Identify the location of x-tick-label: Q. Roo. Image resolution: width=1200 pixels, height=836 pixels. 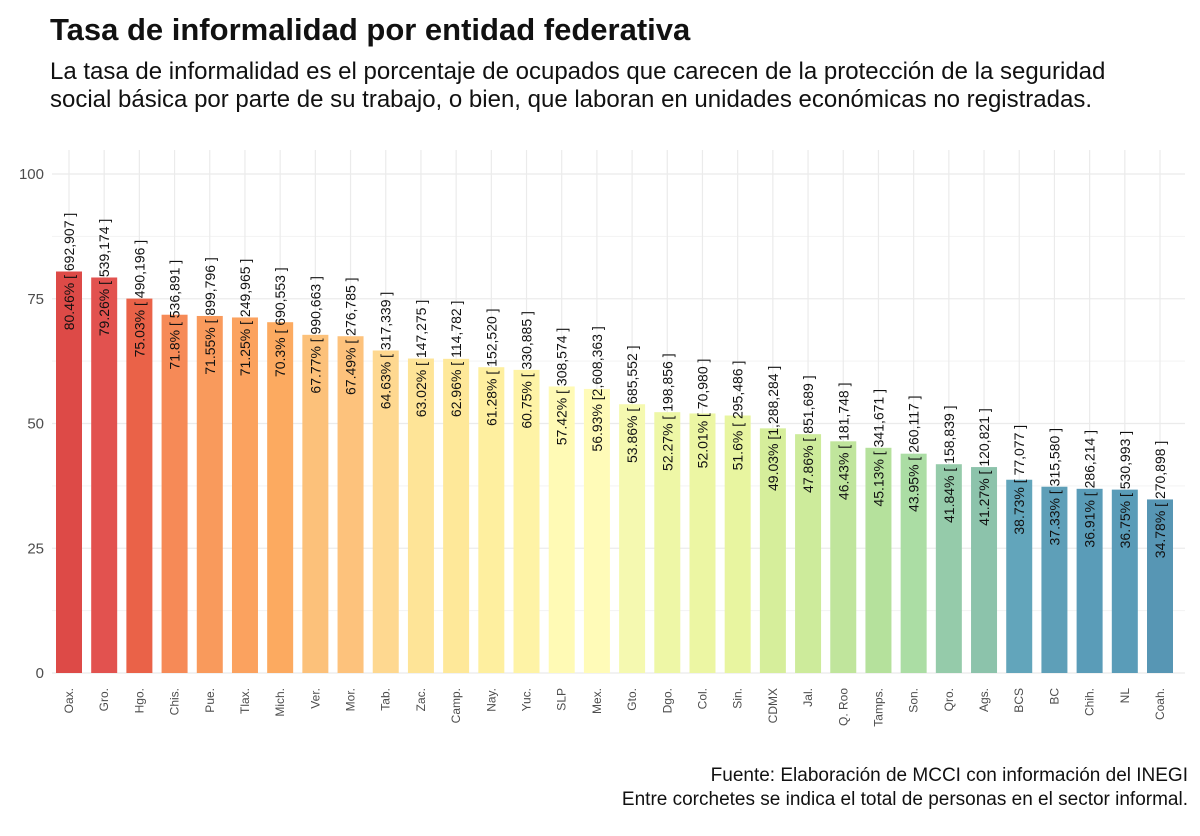
(843, 707).